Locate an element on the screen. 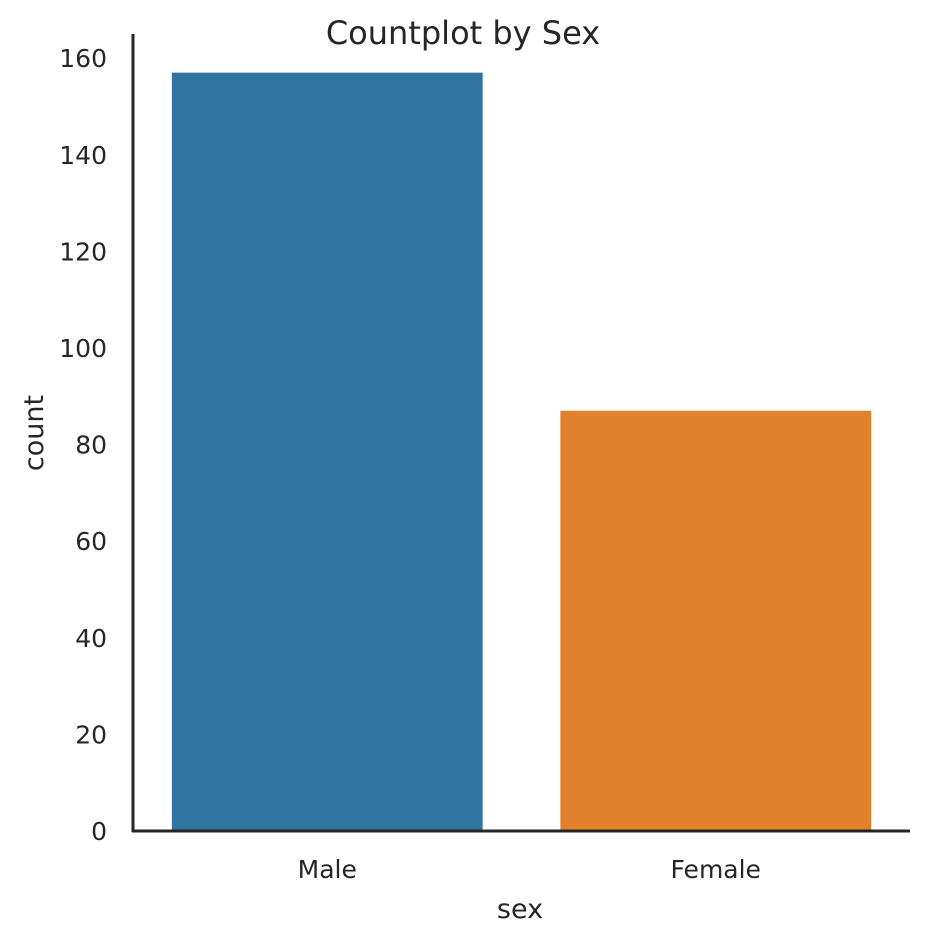 The image size is (928, 943). x-axis-label: sex is located at coordinates (520, 909).